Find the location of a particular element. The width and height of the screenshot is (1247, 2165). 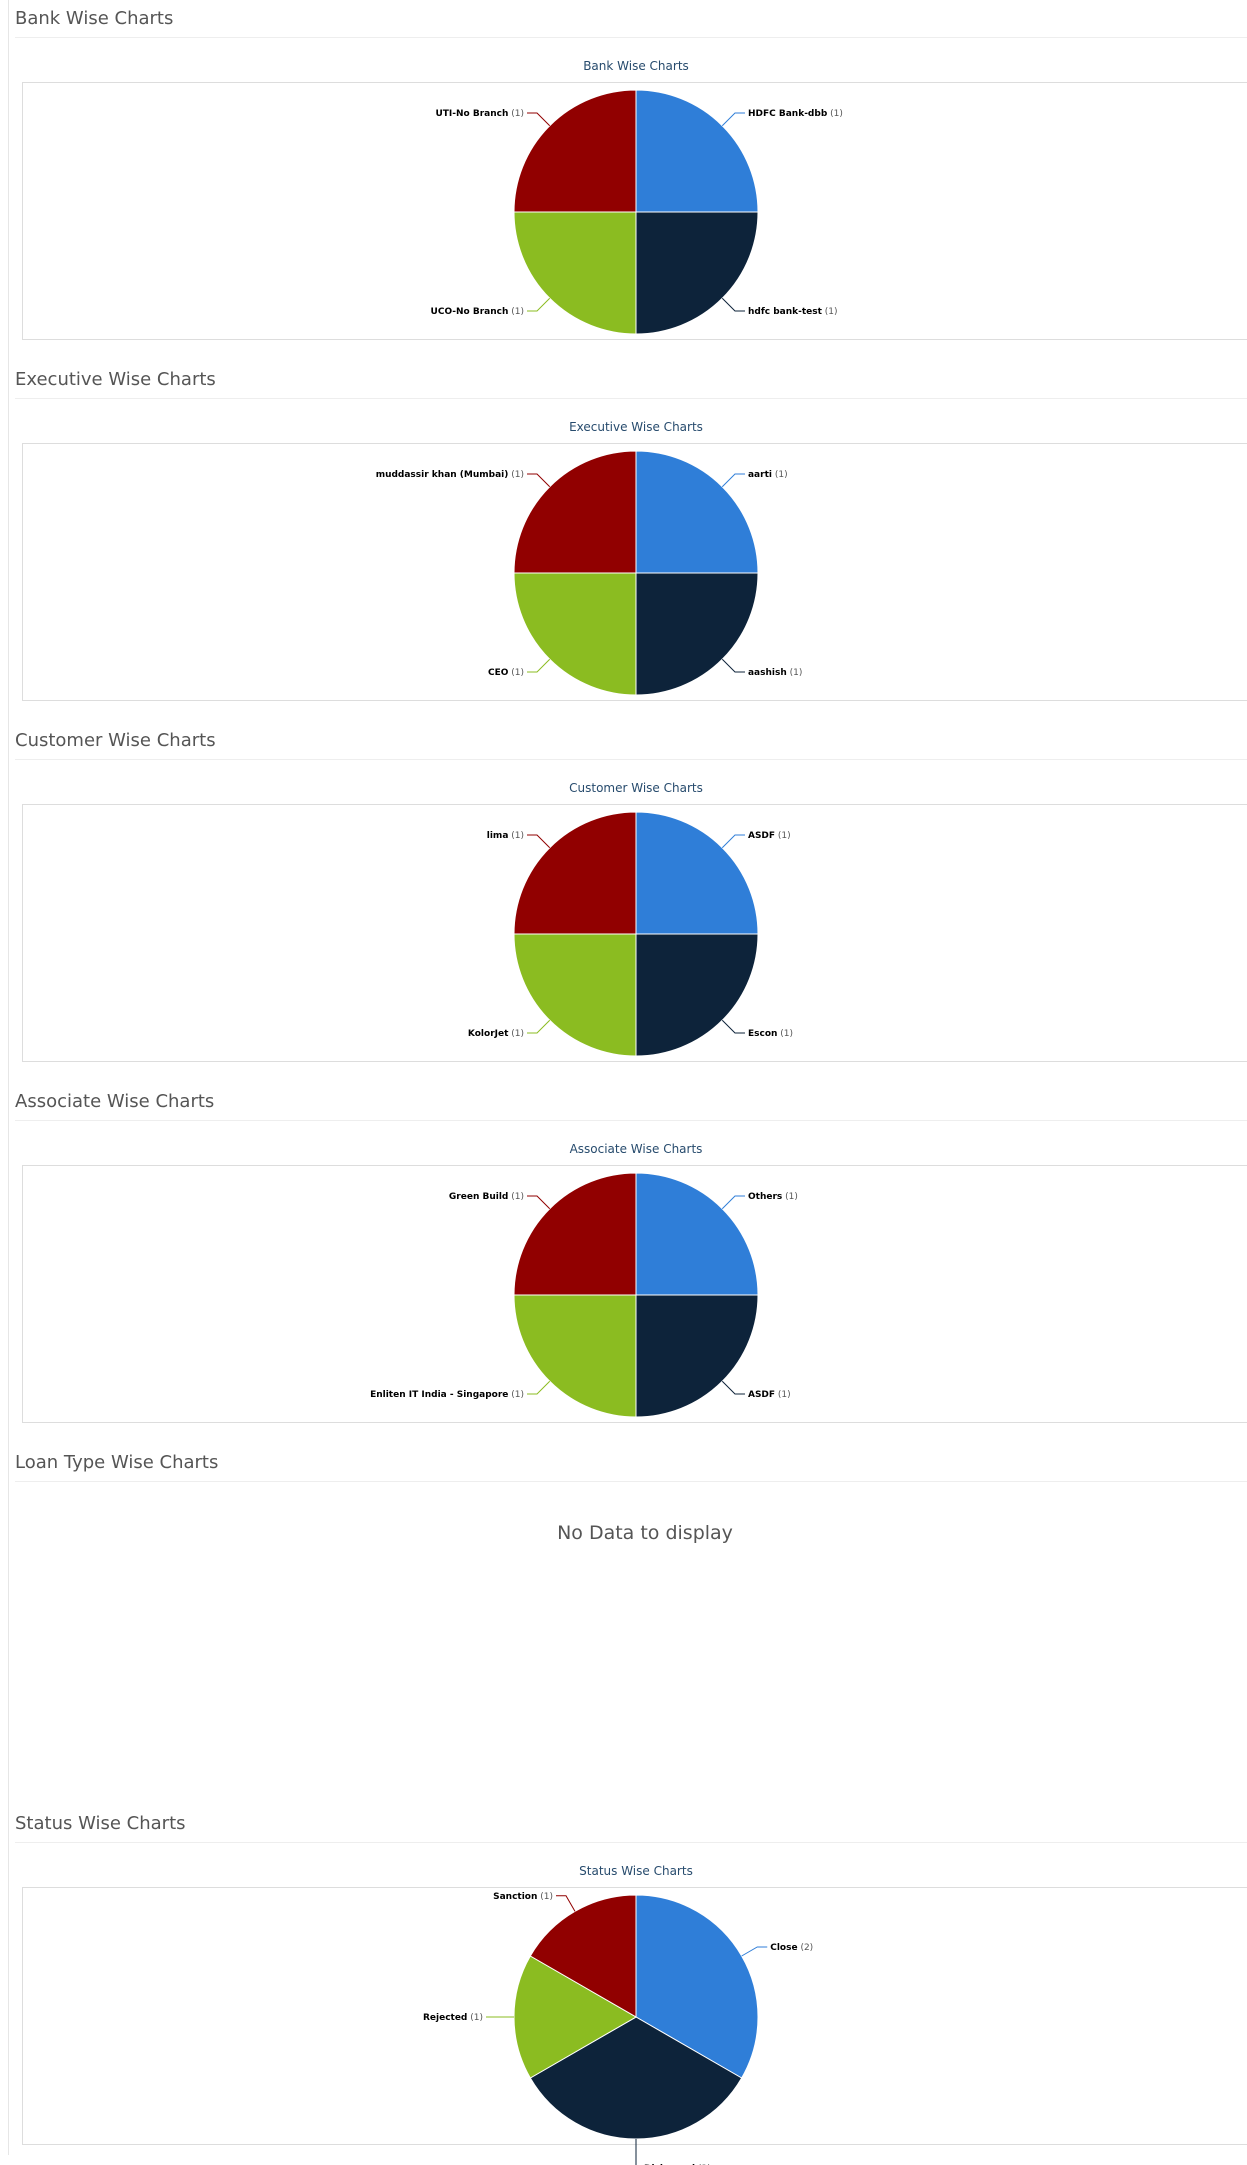

chart-title: Executive Wise Charts is located at coordinates (636, 427).